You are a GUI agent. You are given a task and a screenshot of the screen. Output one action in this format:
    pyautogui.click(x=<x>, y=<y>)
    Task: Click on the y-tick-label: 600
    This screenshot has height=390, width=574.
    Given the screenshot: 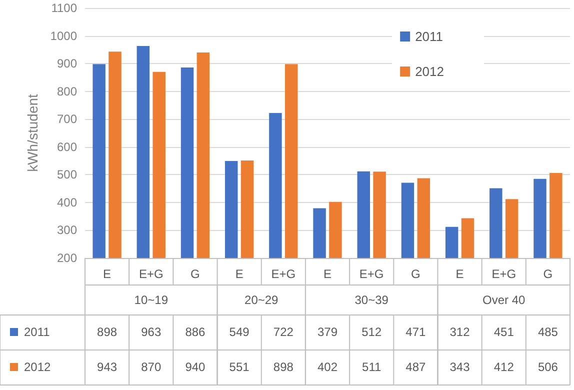 What is the action you would take?
    pyautogui.click(x=67, y=147)
    